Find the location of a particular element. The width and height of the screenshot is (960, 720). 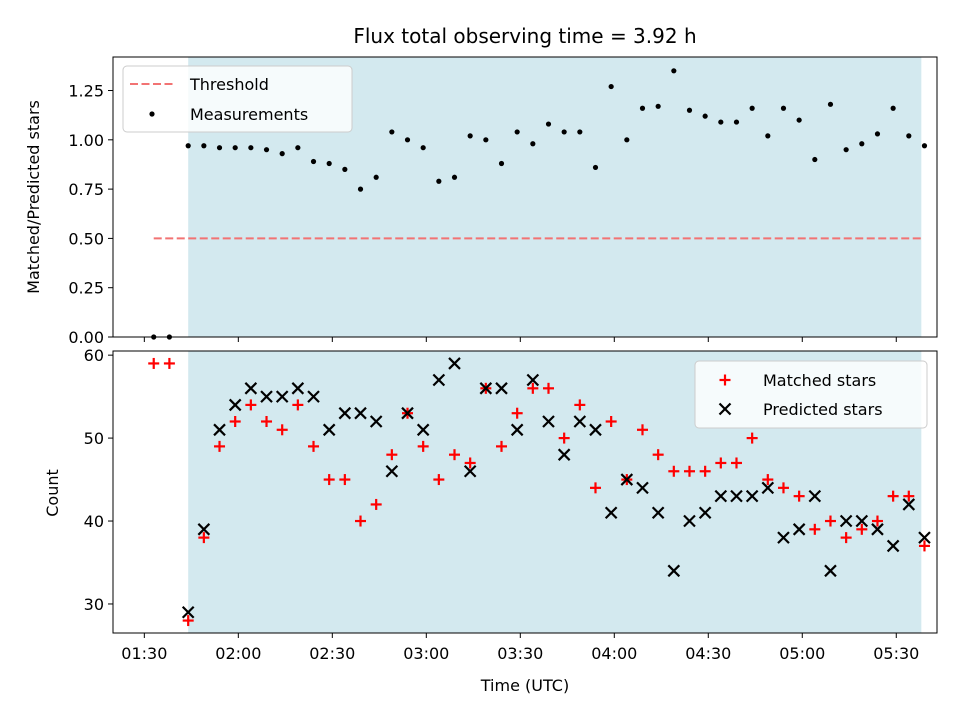

legend-label: Matched stars is located at coordinates (819, 380).